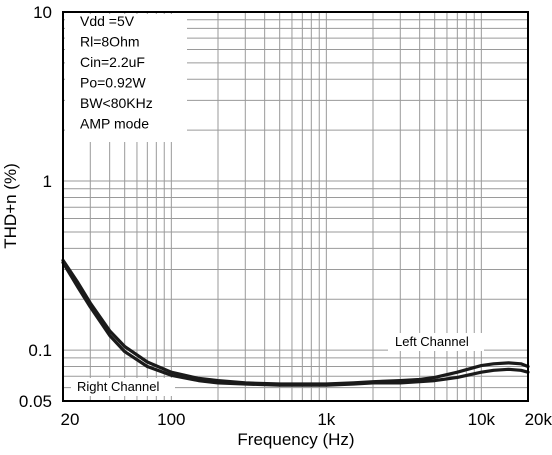 The image size is (552, 455). I want to click on series-label-left-channel: Left Channel, so click(432, 341).